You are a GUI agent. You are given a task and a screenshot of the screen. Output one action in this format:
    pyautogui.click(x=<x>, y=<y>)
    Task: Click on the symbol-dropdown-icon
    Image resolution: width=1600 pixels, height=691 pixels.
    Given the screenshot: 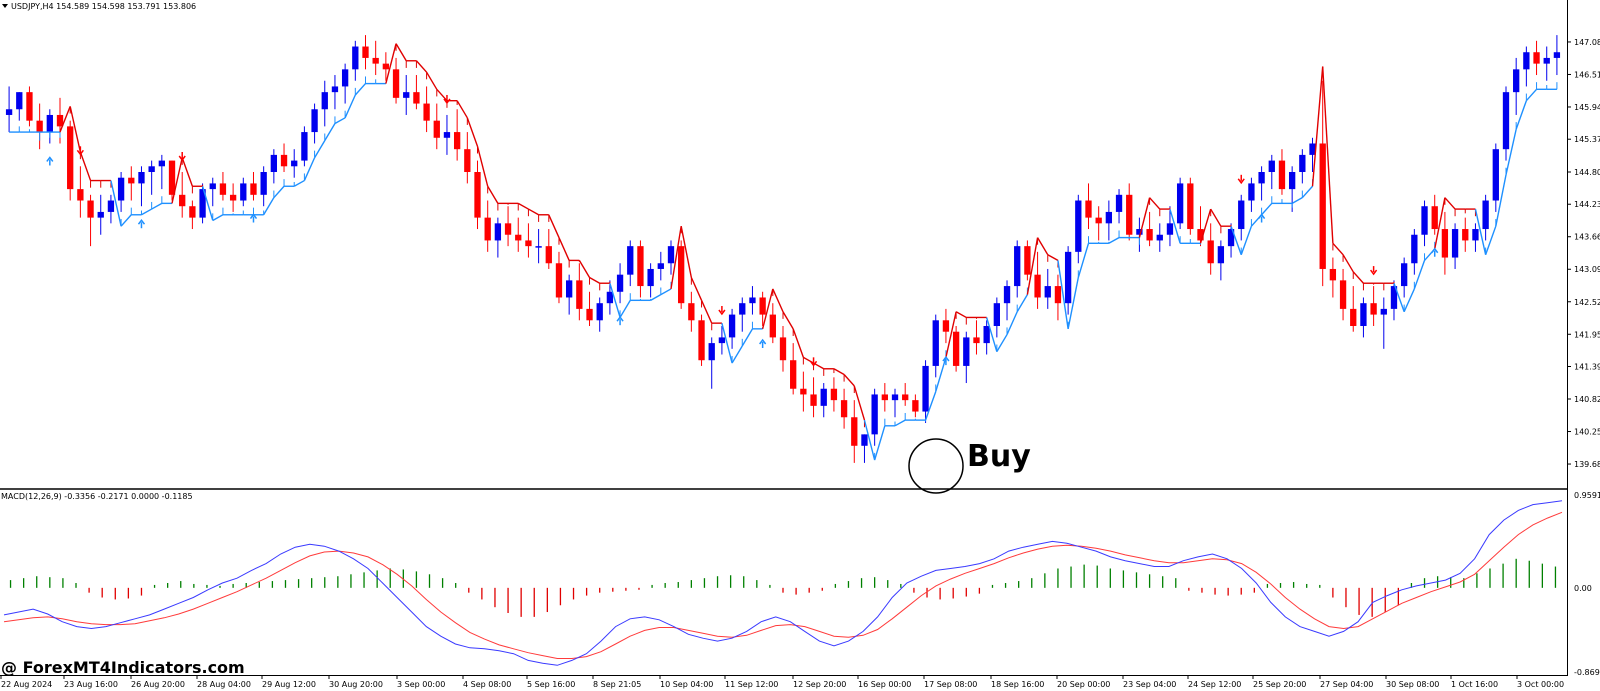 What is the action you would take?
    pyautogui.click(x=5, y=6)
    